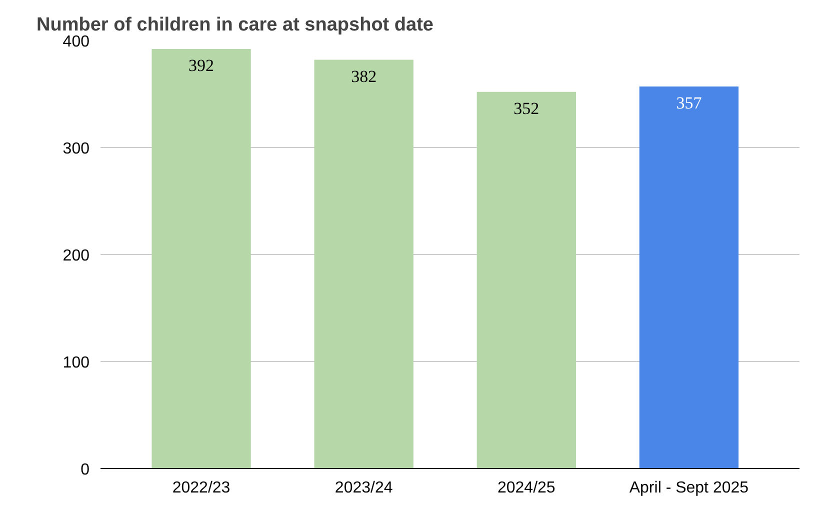 The image size is (829, 518). What do you see at coordinates (689, 103) in the screenshot?
I see `data-label: 357` at bounding box center [689, 103].